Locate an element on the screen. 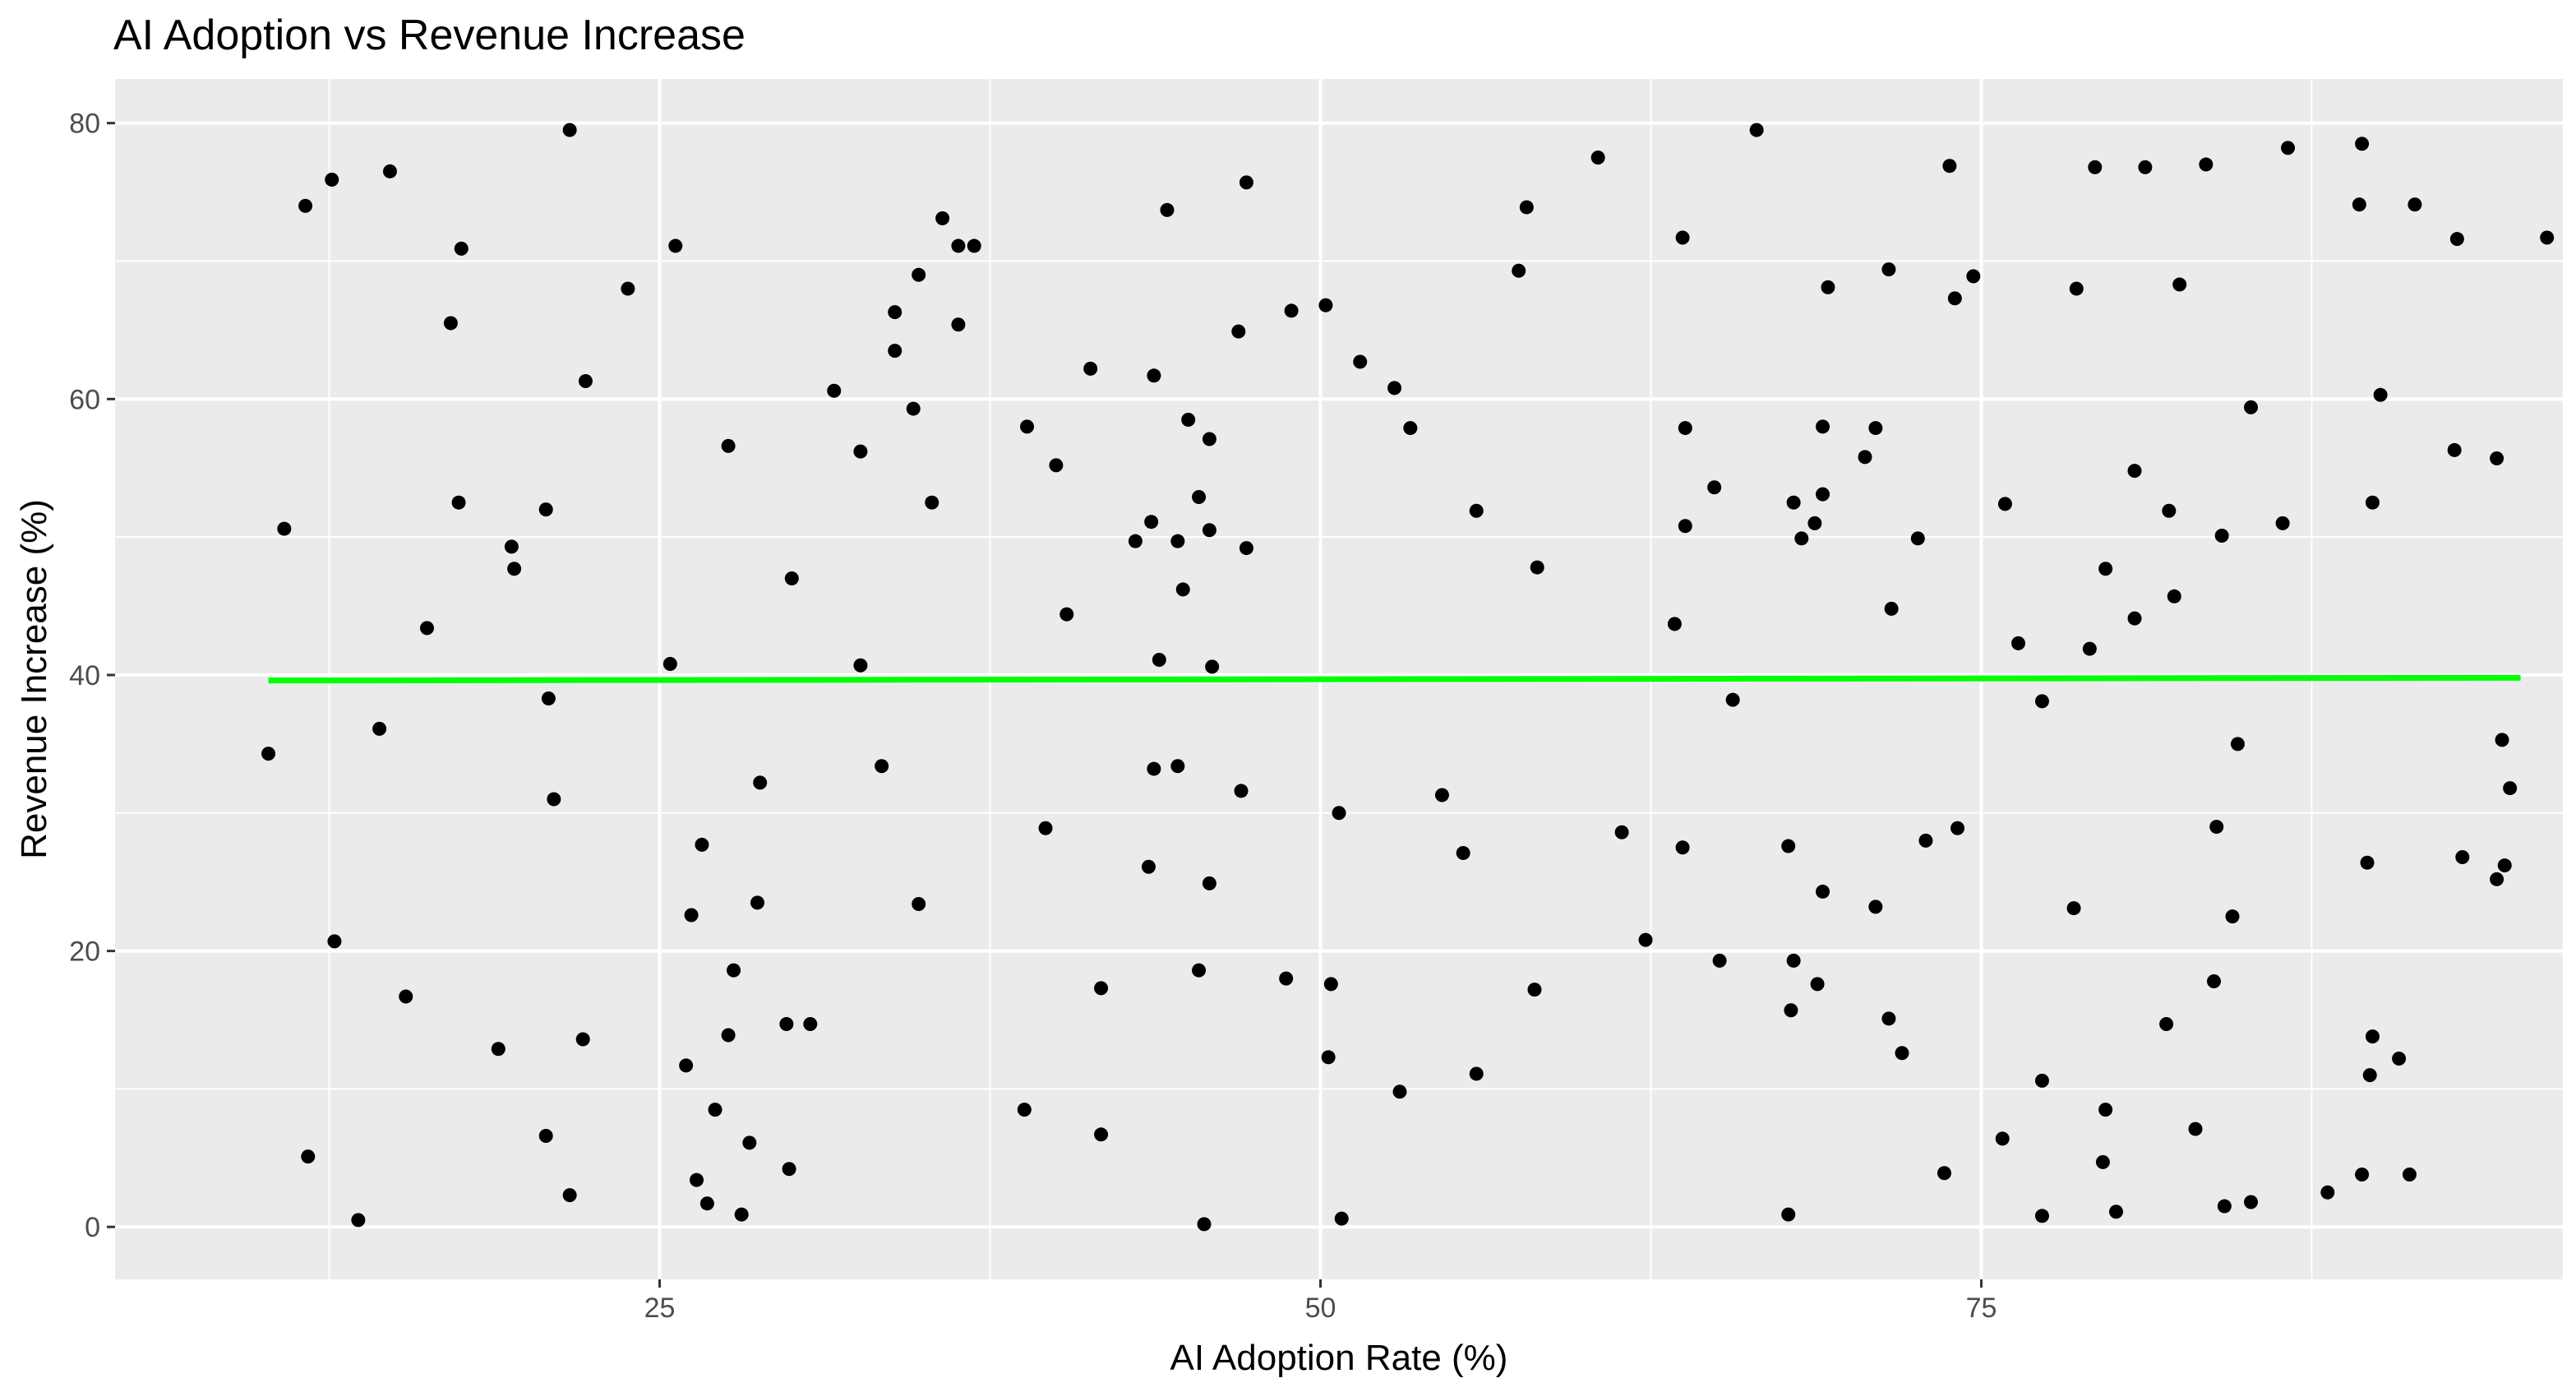 The image size is (2576, 1392). y-tick-label: 40 is located at coordinates (85, 675).